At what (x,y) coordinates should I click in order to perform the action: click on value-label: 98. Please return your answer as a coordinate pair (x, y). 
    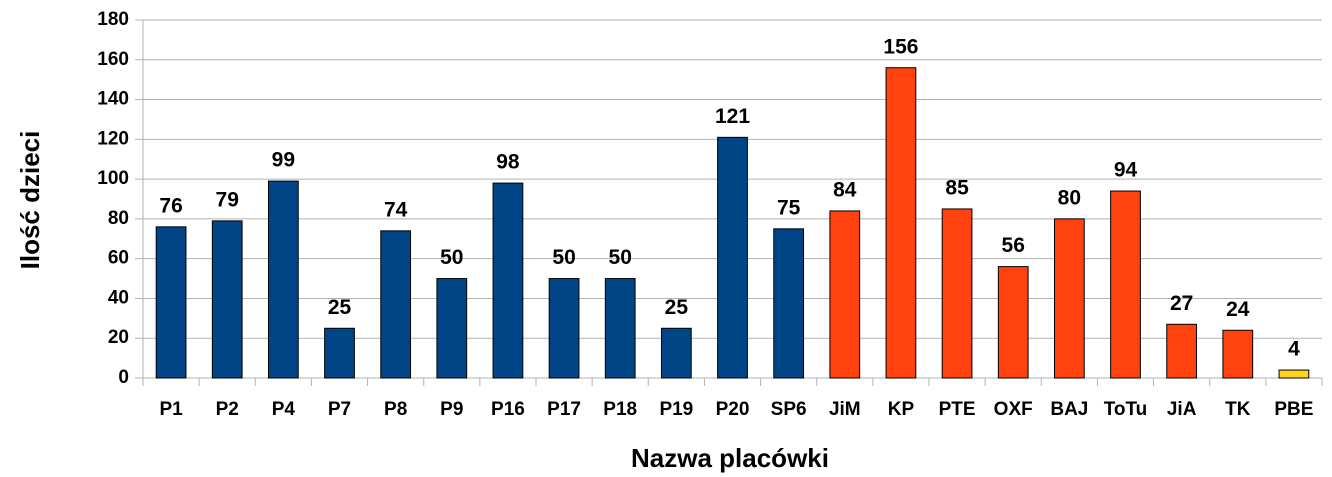
    Looking at the image, I should click on (508, 162).